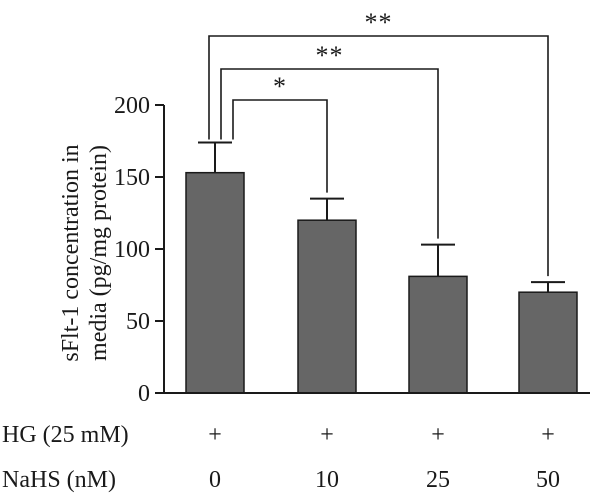 Image resolution: width=600 pixels, height=502 pixels. What do you see at coordinates (132, 106) in the screenshot?
I see `y-tick-label: 200` at bounding box center [132, 106].